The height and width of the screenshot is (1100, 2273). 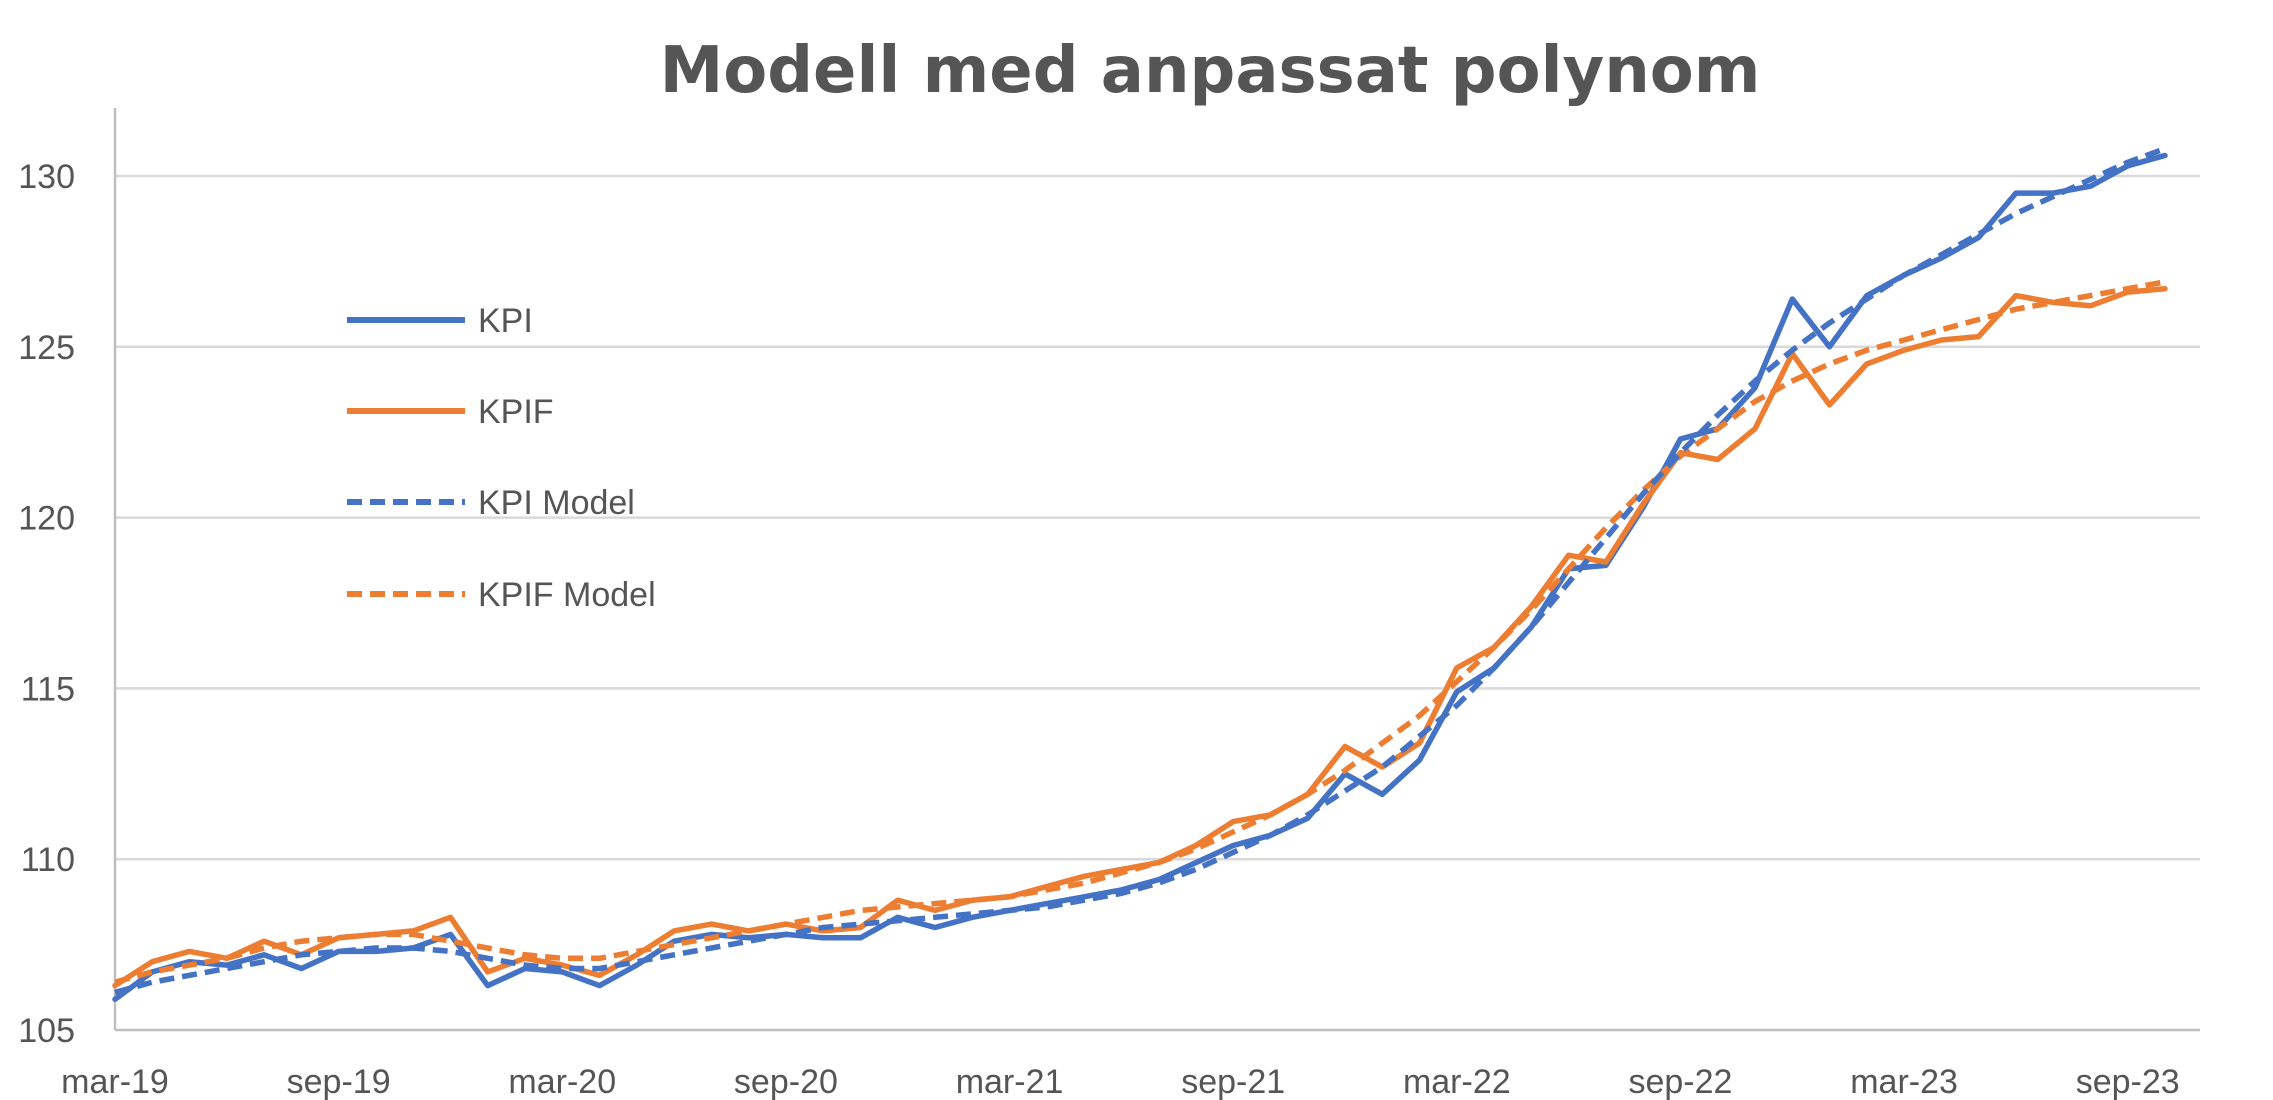 What do you see at coordinates (1010, 1081) in the screenshot?
I see `x-tick-label-mar-21: mar-21` at bounding box center [1010, 1081].